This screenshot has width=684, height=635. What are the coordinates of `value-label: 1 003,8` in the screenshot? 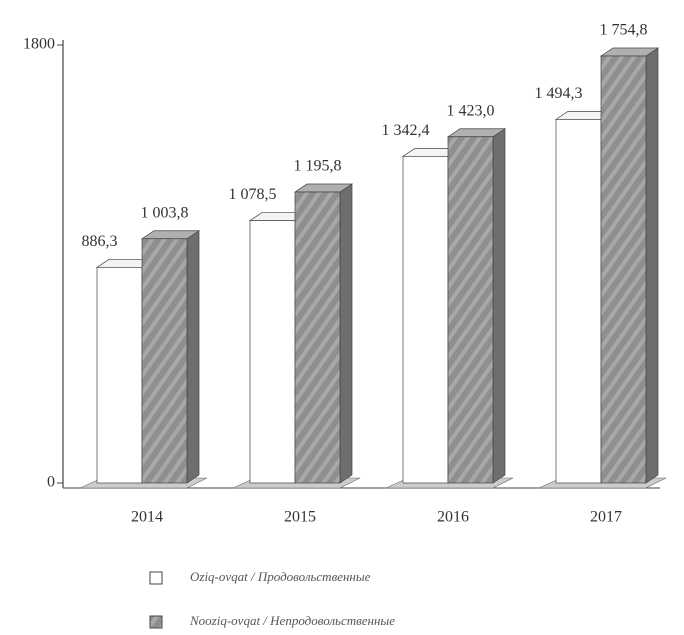 It's located at (165, 212).